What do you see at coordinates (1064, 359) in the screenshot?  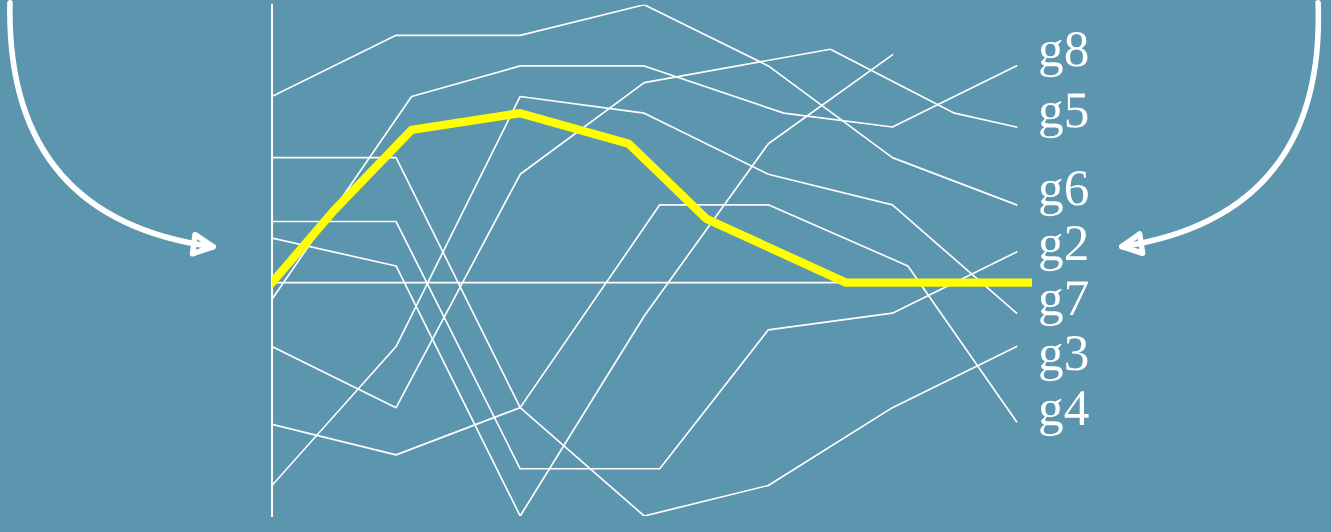 I see `series-label: g3` at bounding box center [1064, 359].